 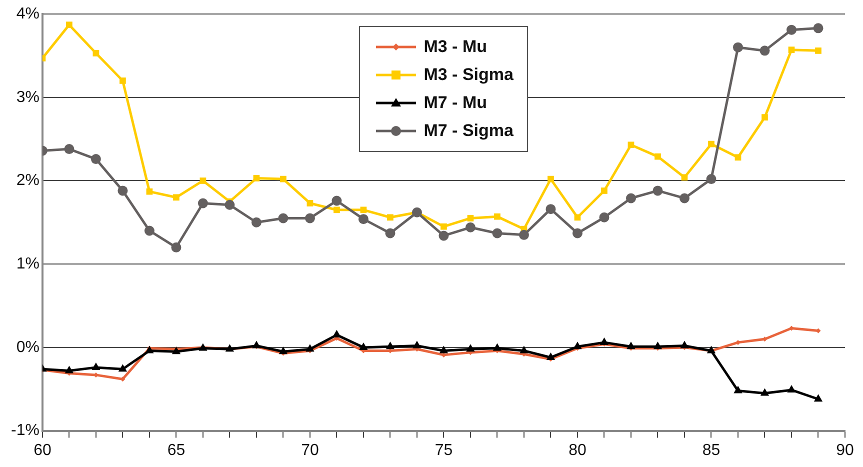 I want to click on y-tick-label: 0%, so click(x=28, y=347).